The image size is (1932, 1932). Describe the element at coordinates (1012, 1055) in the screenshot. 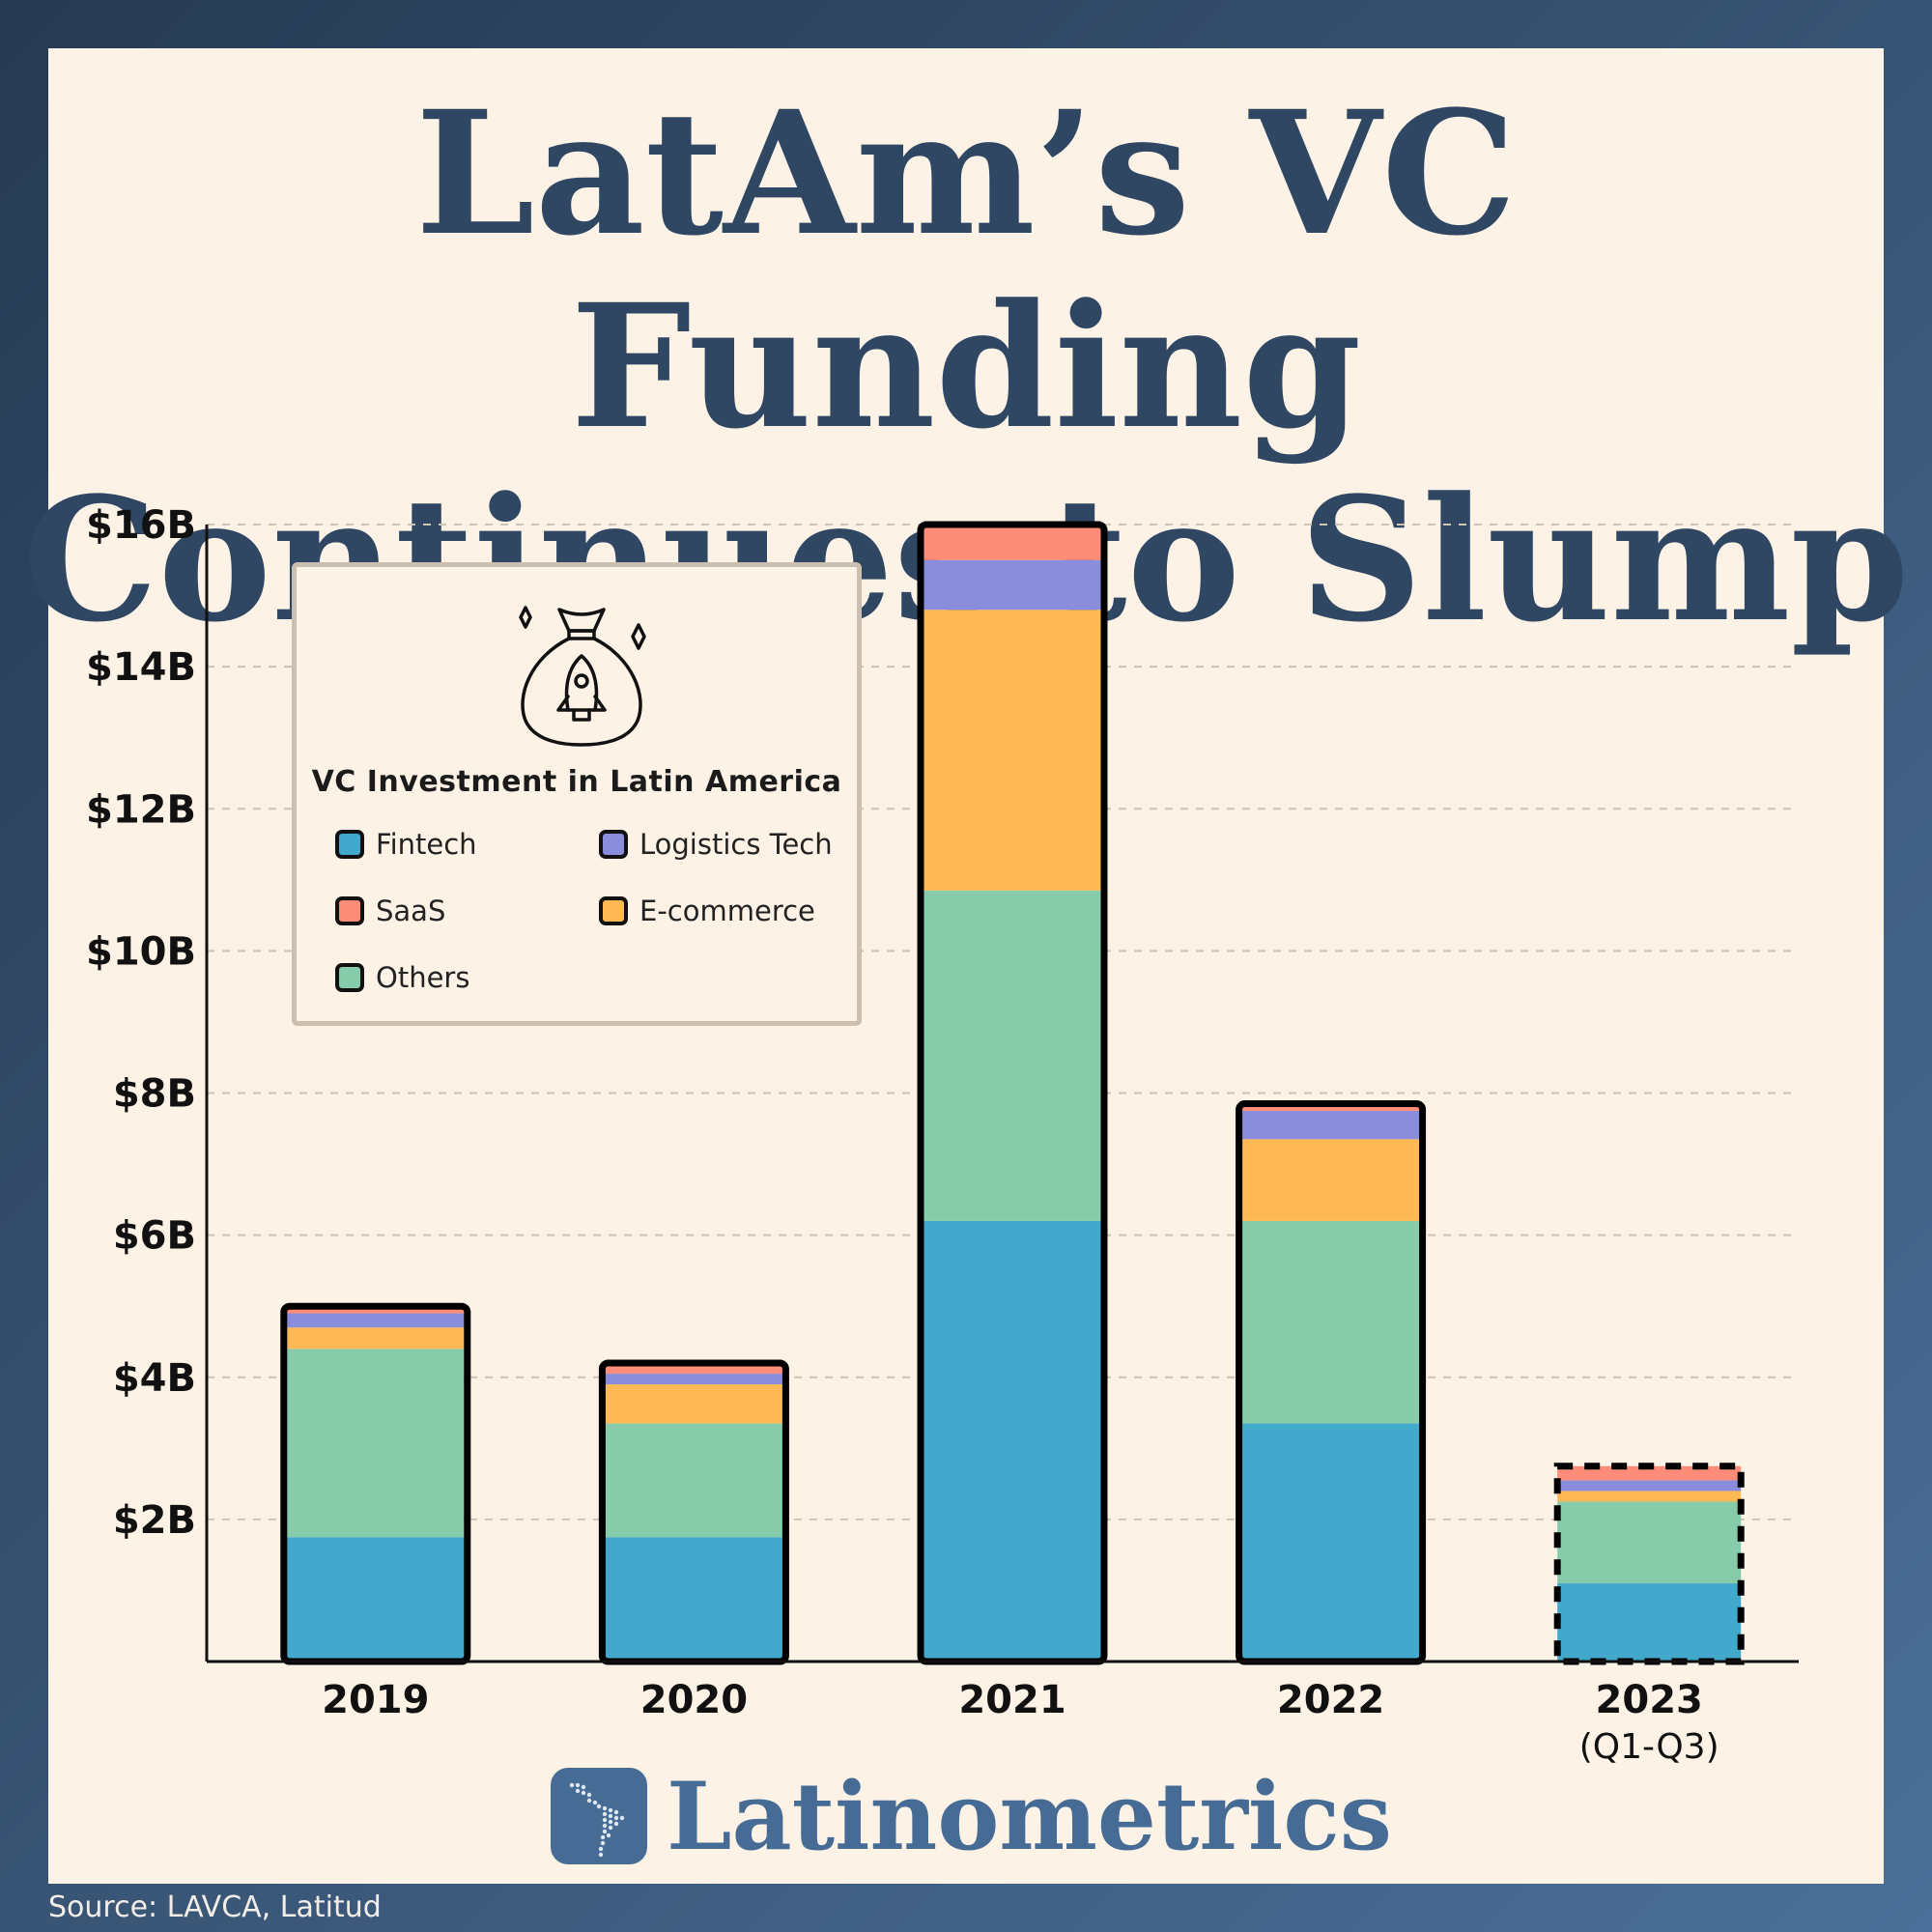

I see `bar-segment-others-2021` at that location.